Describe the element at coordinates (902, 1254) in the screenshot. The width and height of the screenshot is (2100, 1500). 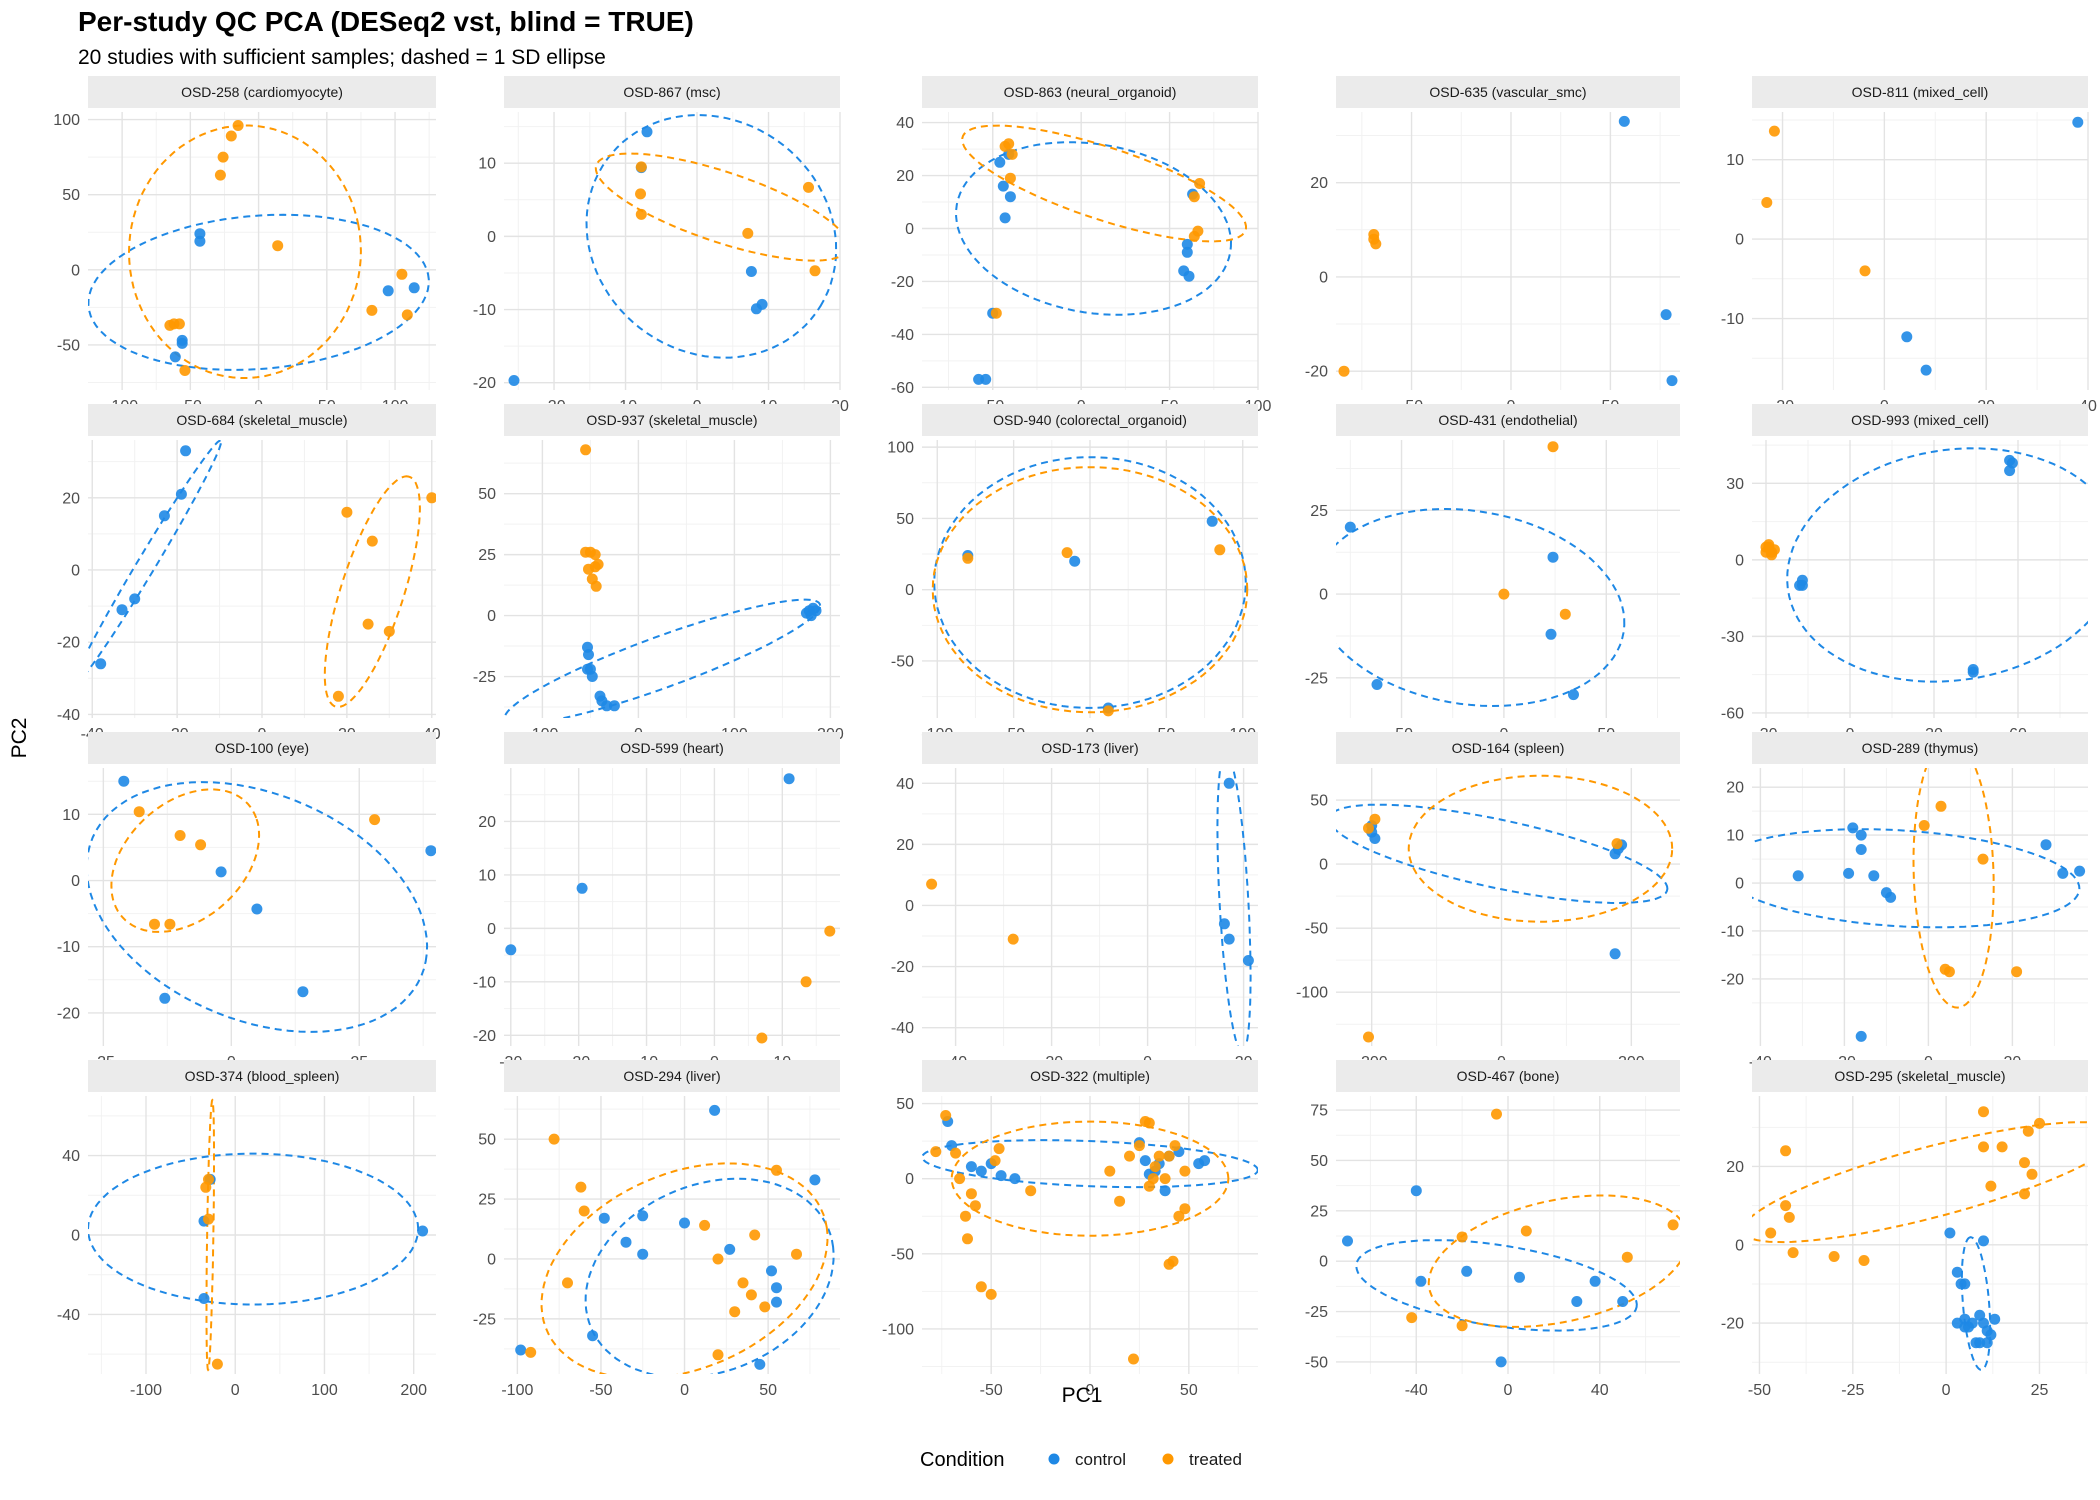
I see `y-tick-label: -50` at that location.